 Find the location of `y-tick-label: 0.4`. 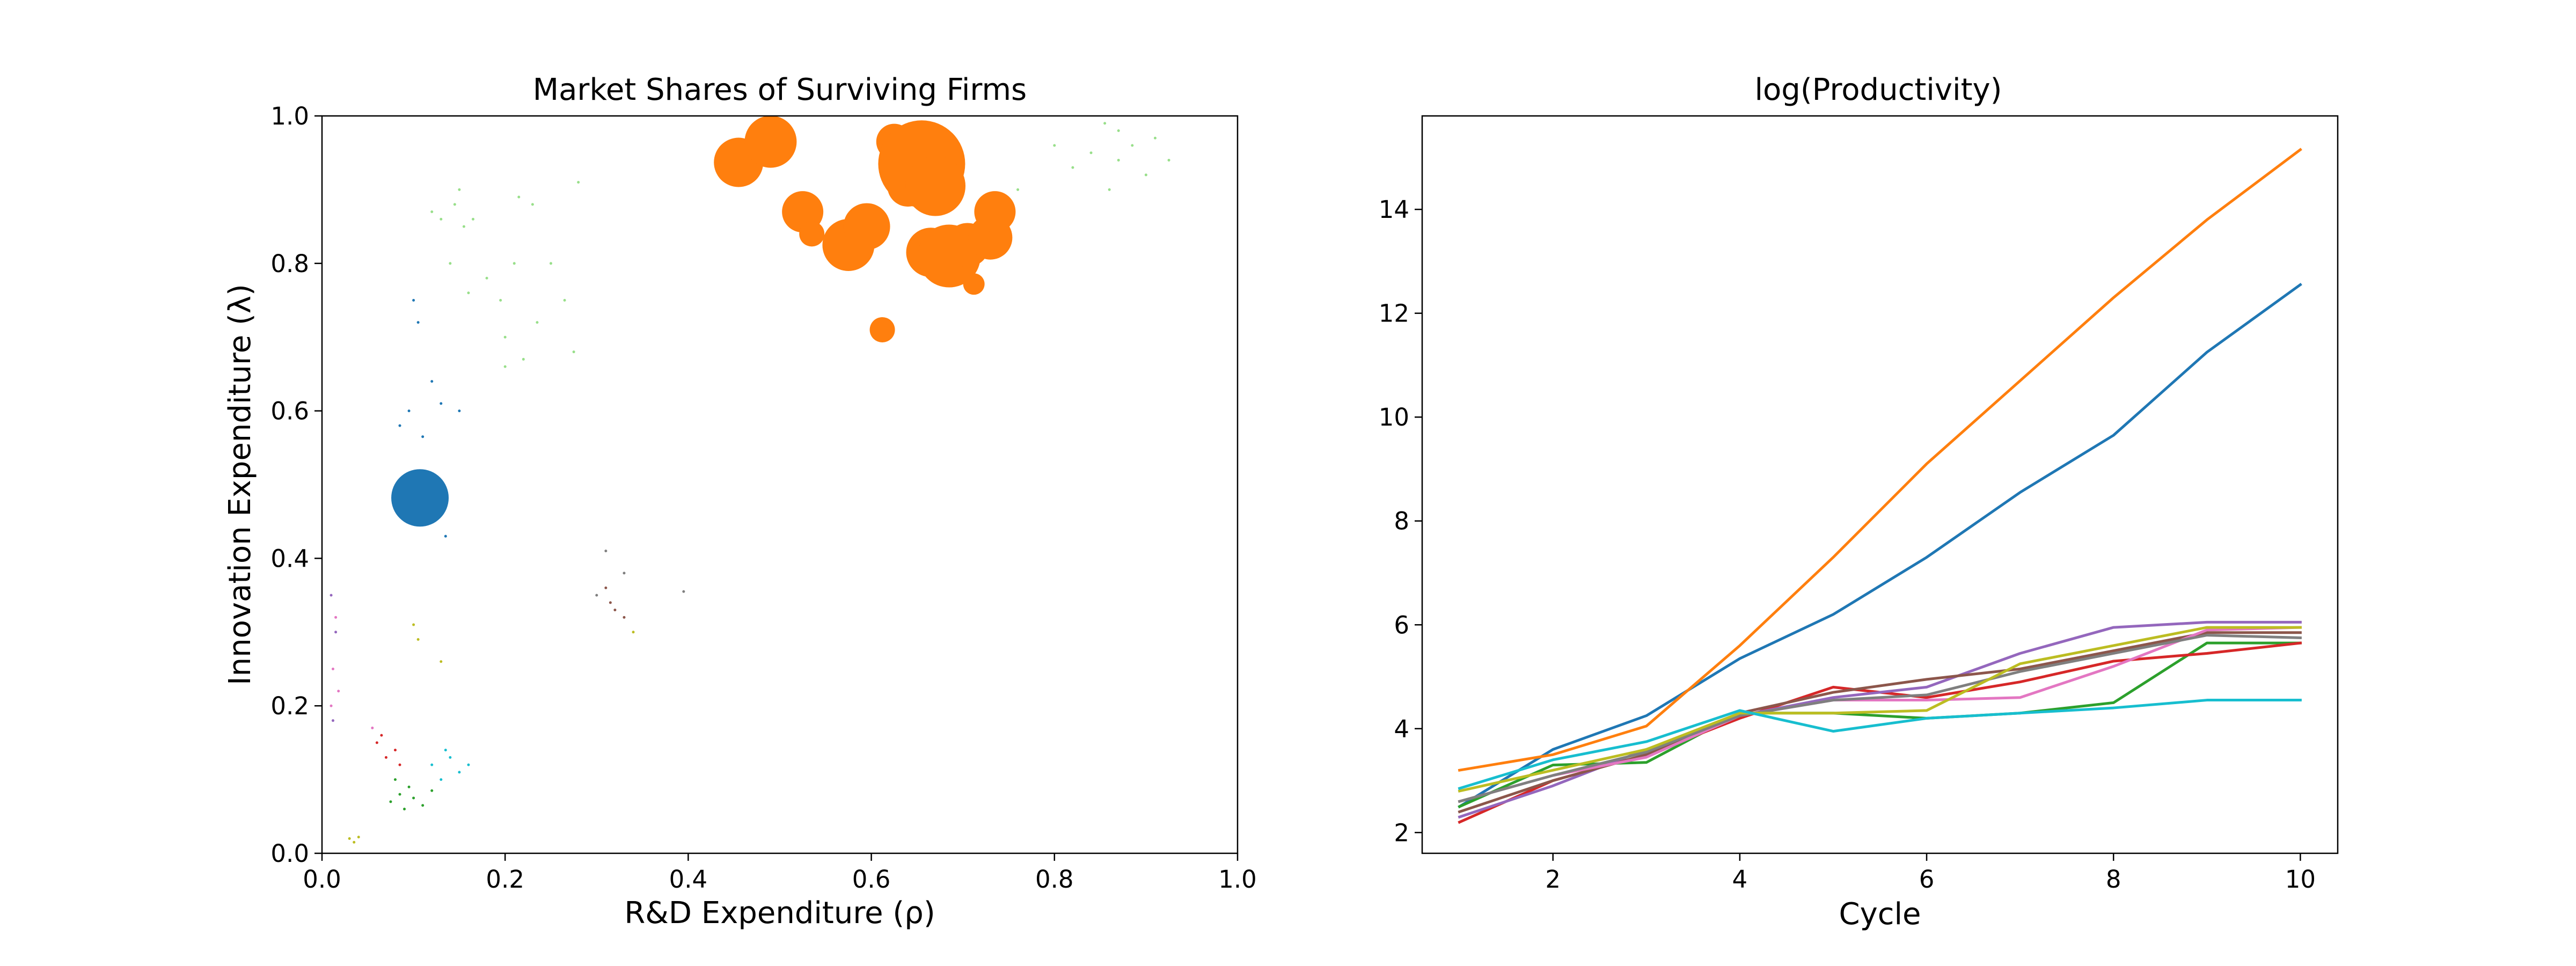

y-tick-label: 0.4 is located at coordinates (289, 558).